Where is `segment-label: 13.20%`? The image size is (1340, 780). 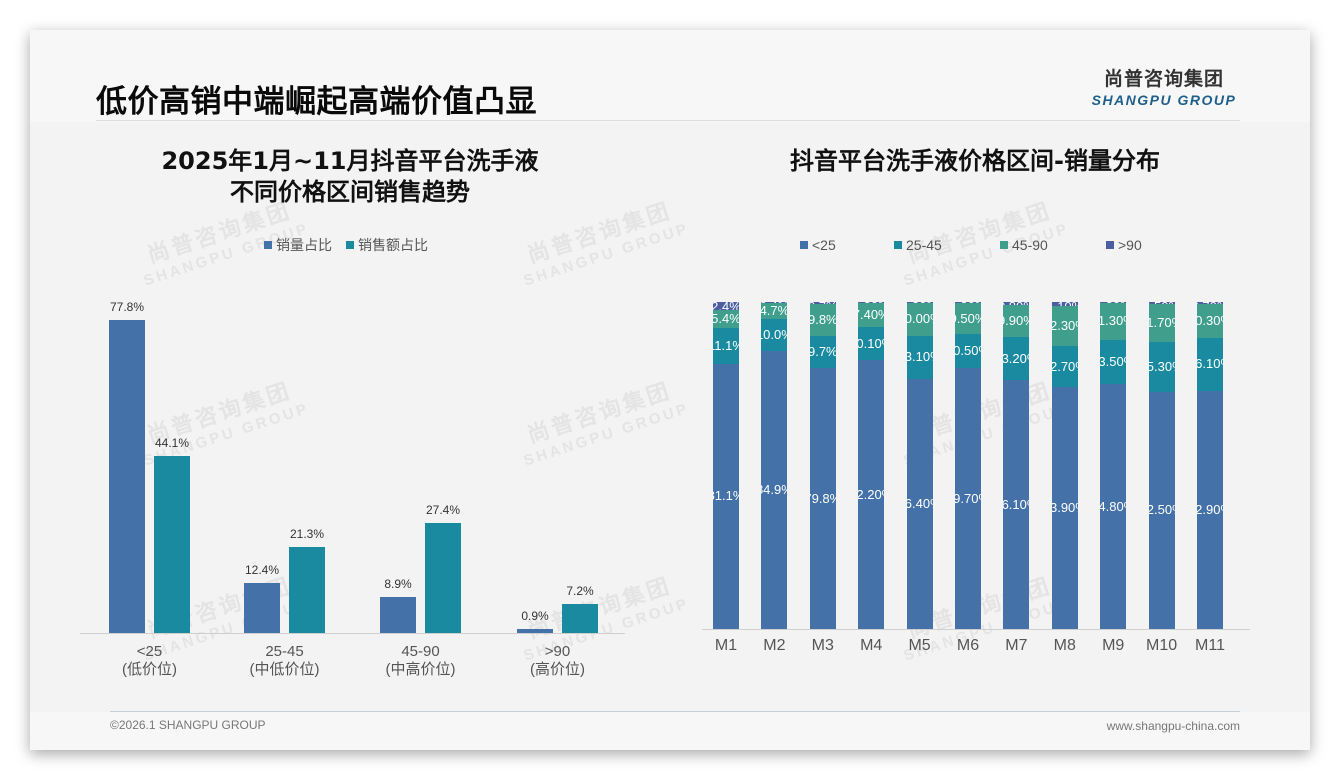
segment-label: 13.20% is located at coordinates (1016, 358).